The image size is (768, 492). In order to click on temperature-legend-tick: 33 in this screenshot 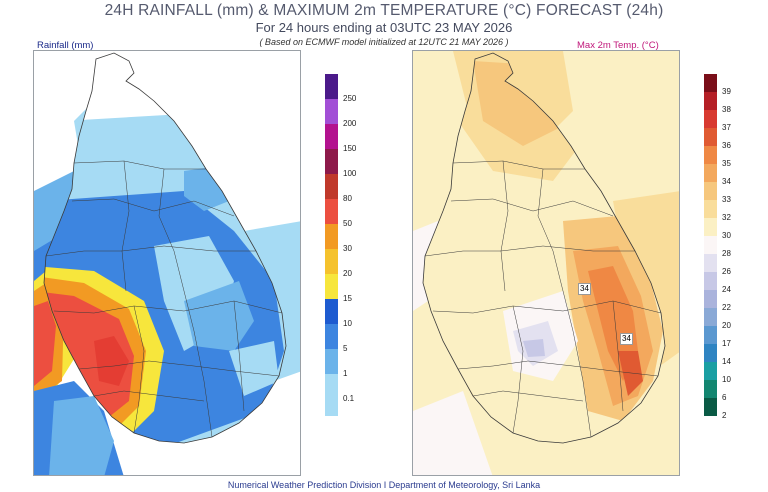, I will do `click(726, 199)`.